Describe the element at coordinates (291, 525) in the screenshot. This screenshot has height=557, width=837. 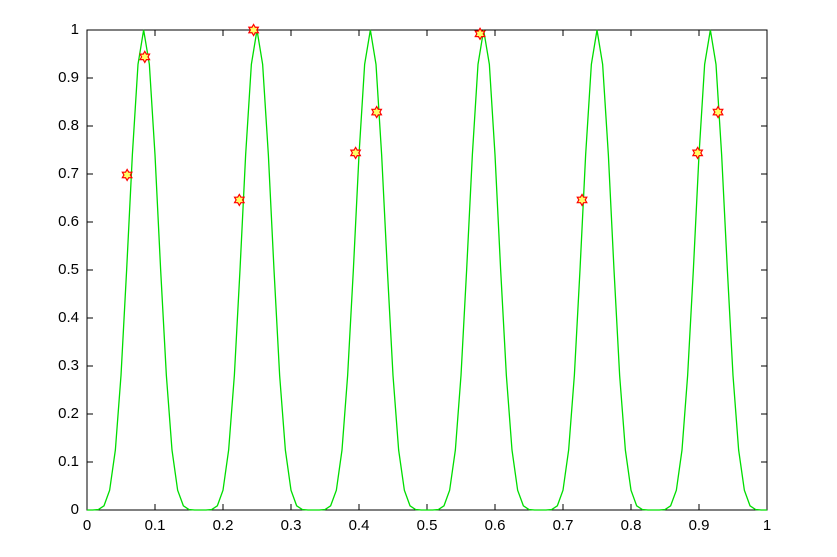
I see `x-tick-label: 0.3` at that location.